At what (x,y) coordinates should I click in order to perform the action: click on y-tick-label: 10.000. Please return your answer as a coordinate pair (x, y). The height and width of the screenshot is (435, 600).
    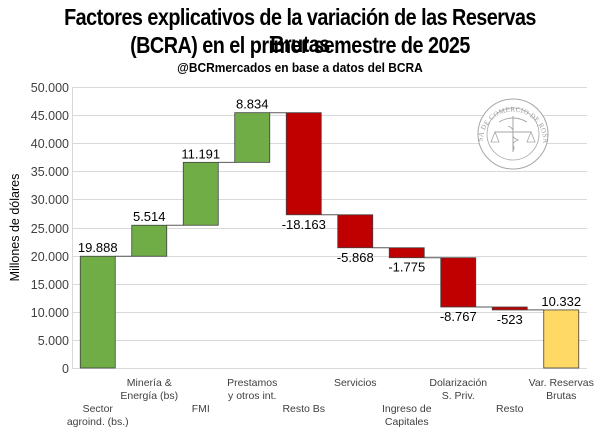
    Looking at the image, I should click on (50, 313).